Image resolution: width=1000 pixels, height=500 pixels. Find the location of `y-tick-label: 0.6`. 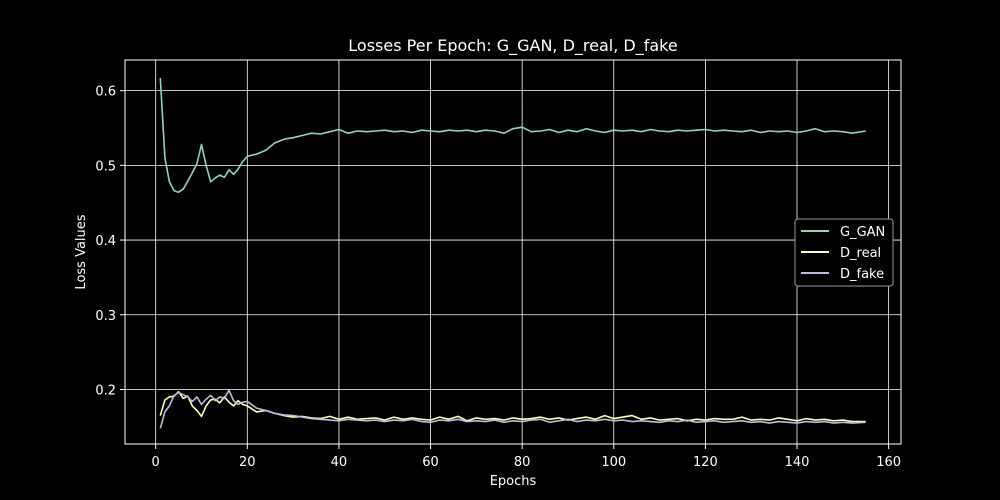

y-tick-label: 0.6 is located at coordinates (105, 92).